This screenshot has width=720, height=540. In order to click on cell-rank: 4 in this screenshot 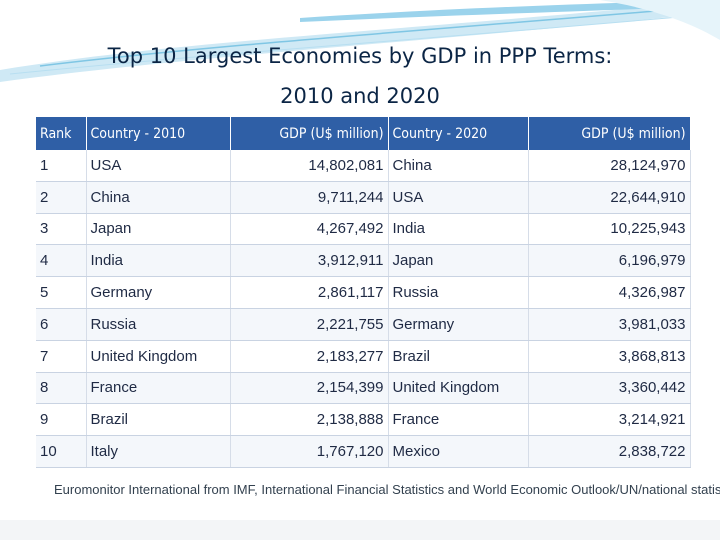, I will do `click(61, 261)`.